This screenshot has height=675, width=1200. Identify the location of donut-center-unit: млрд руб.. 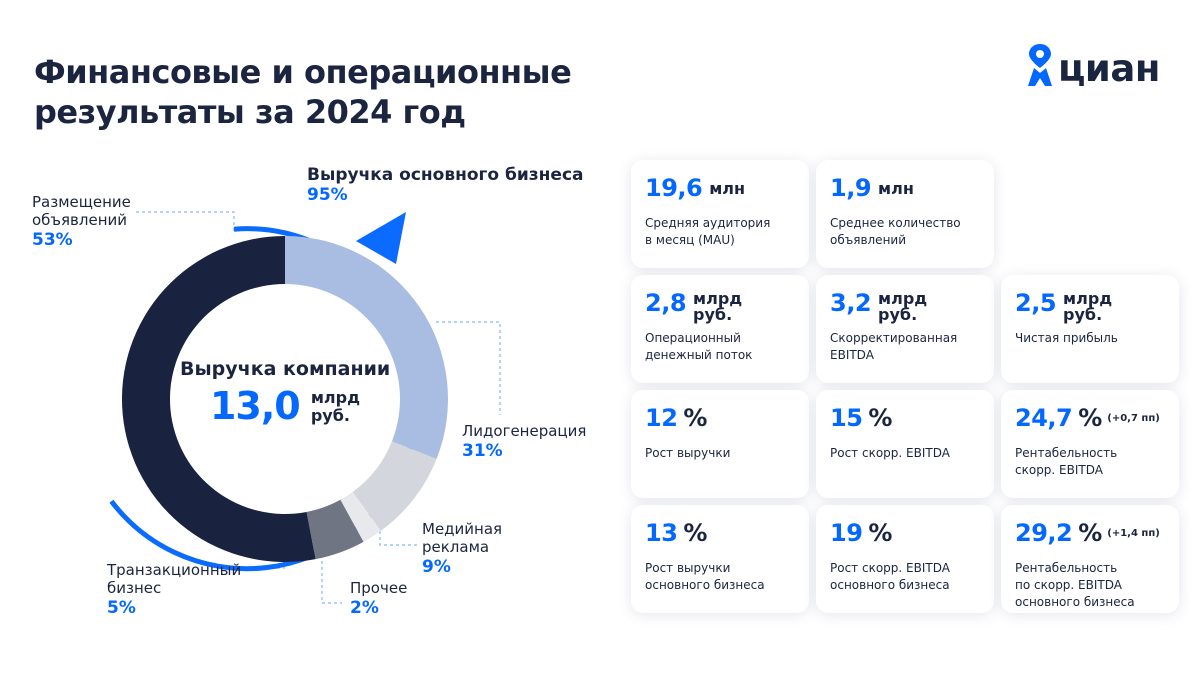
(335, 407).